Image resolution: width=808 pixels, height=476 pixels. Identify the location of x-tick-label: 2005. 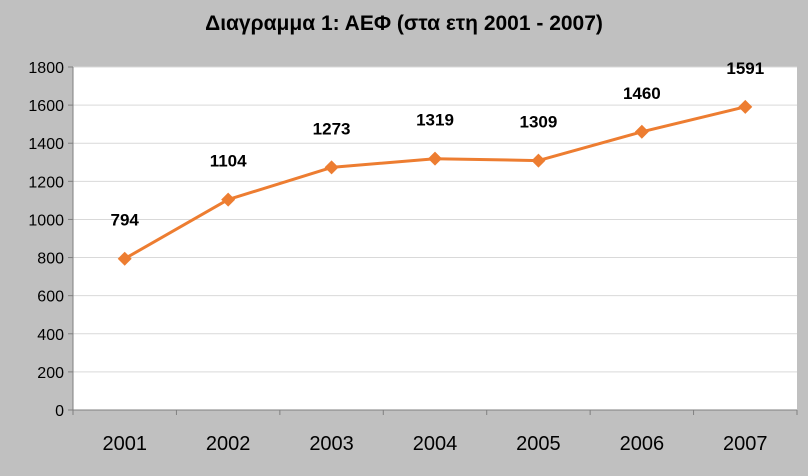
(538, 444).